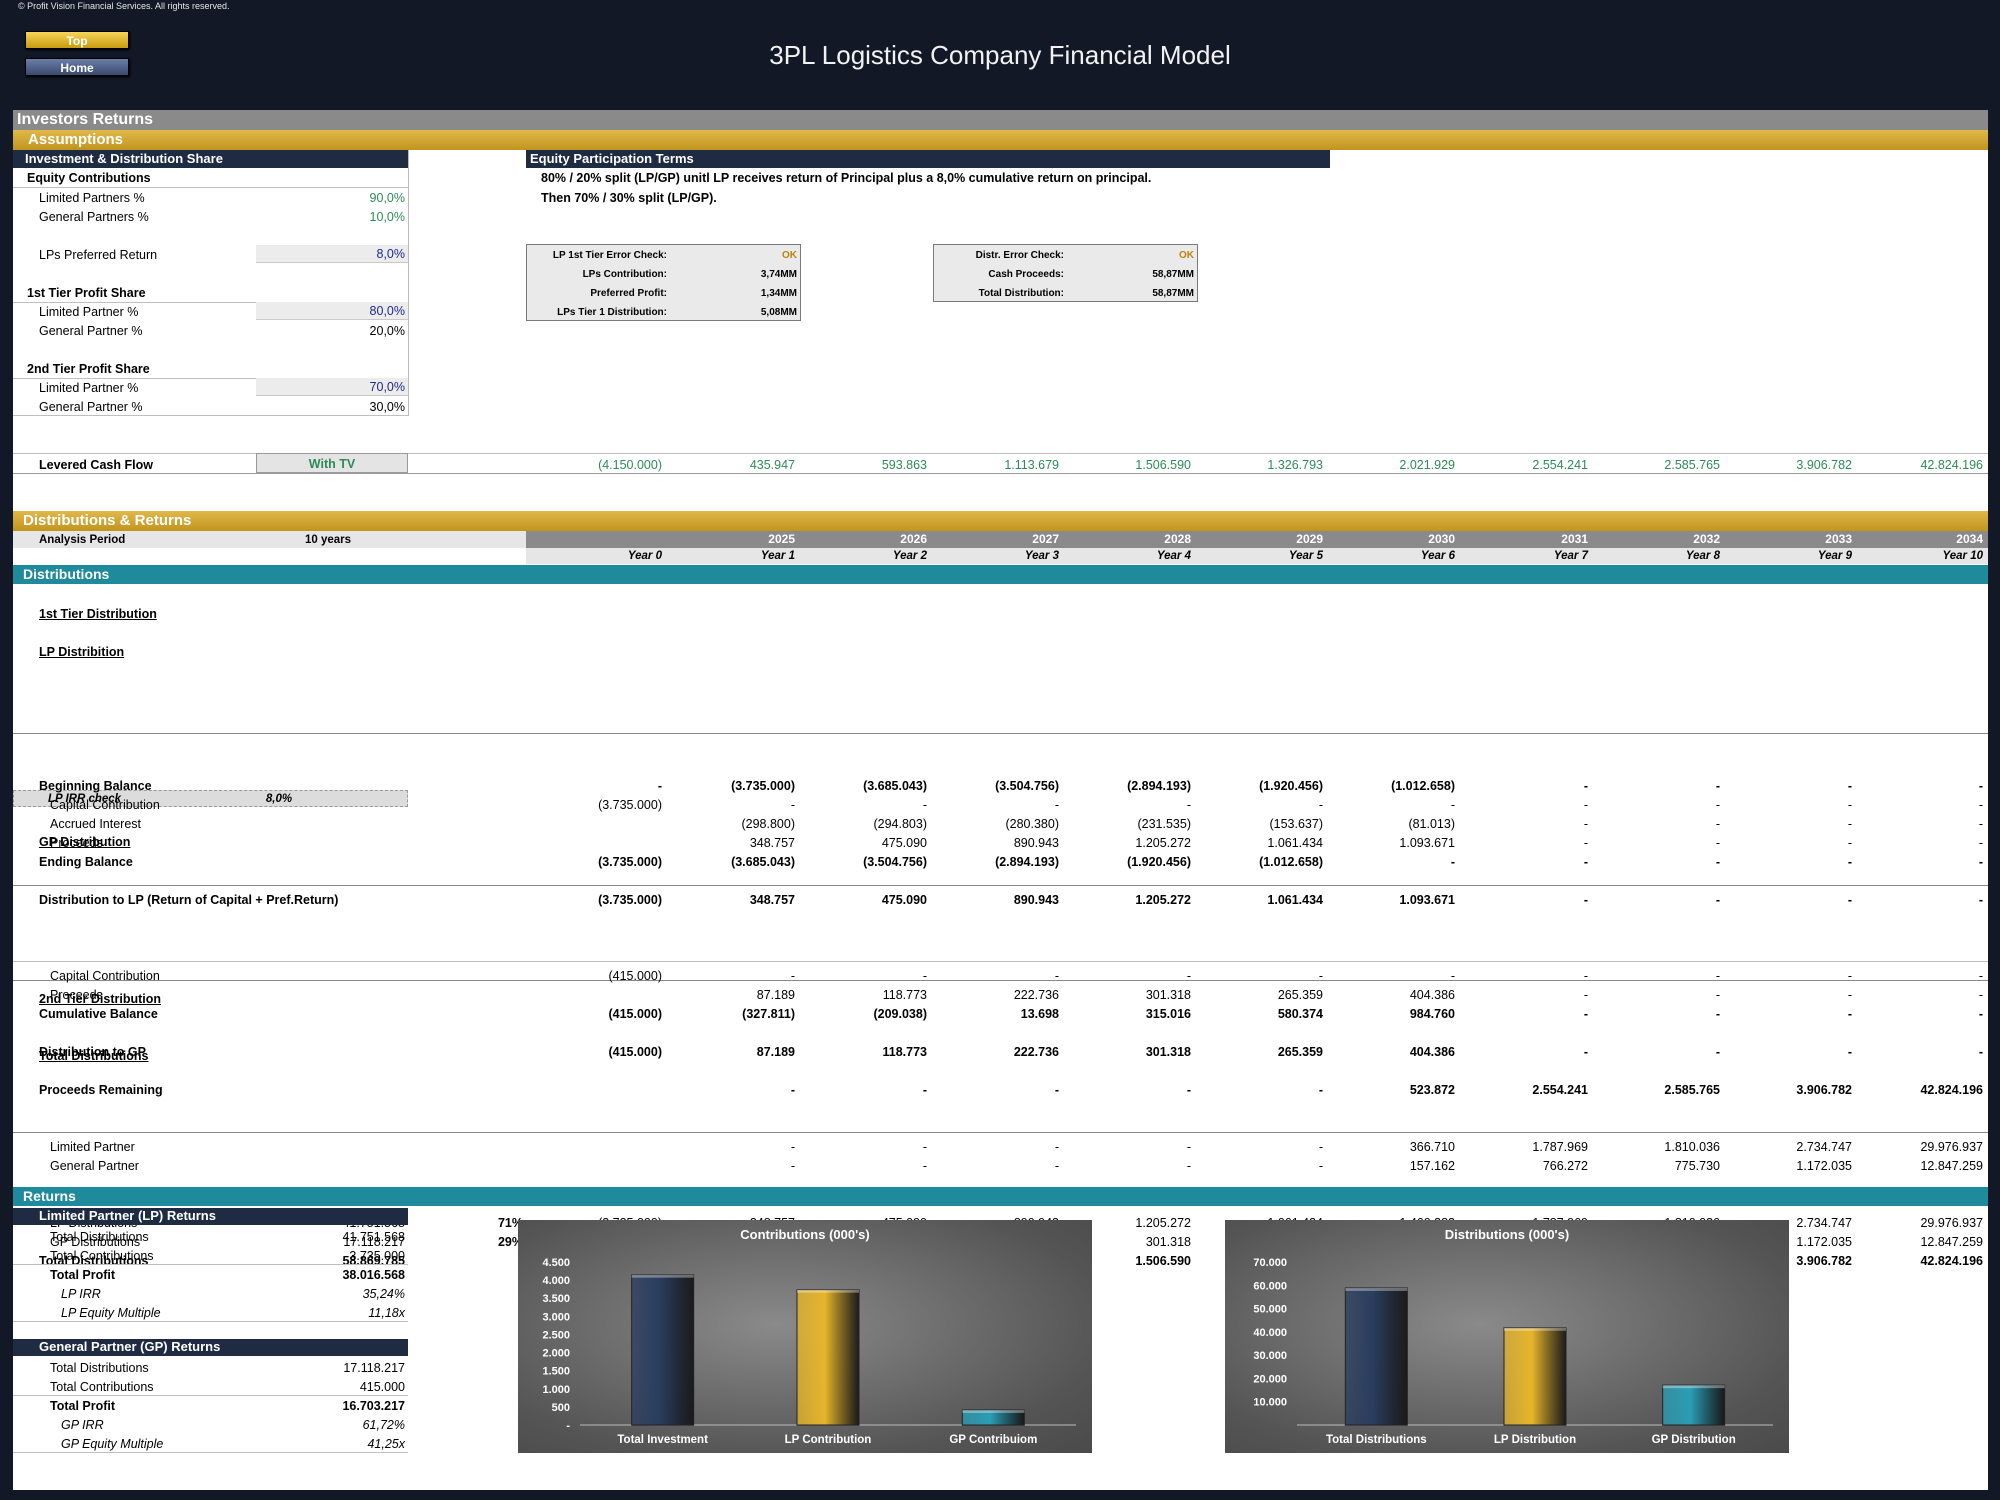  I want to click on dist-row-cell: (294.803), so click(900, 824).